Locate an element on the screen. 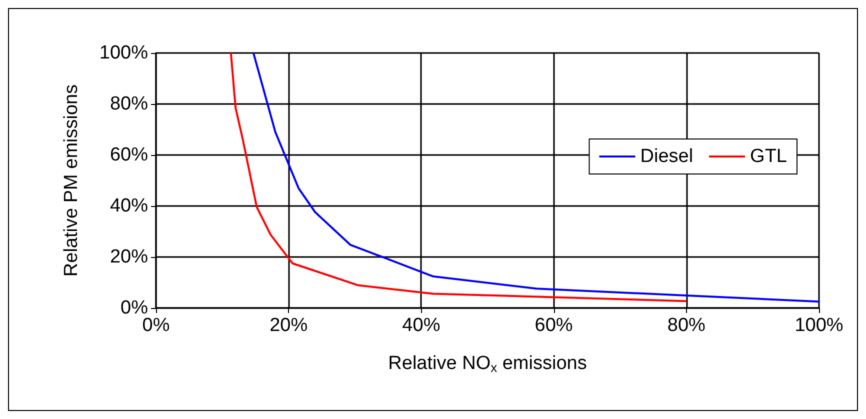  y-tick-label: 100% is located at coordinates (123, 53).